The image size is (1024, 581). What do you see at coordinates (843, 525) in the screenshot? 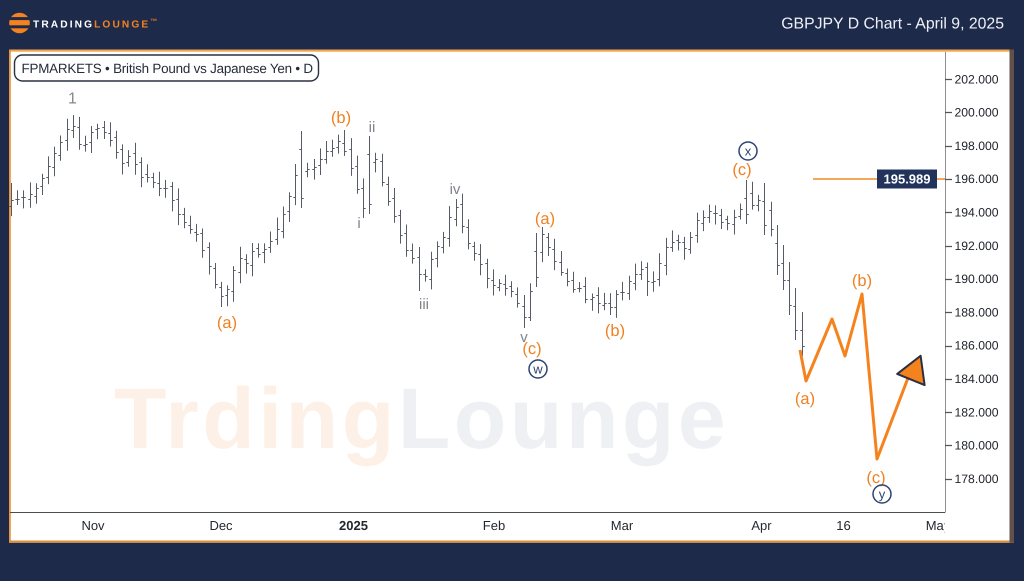
I see `svg-text: 16` at bounding box center [843, 525].